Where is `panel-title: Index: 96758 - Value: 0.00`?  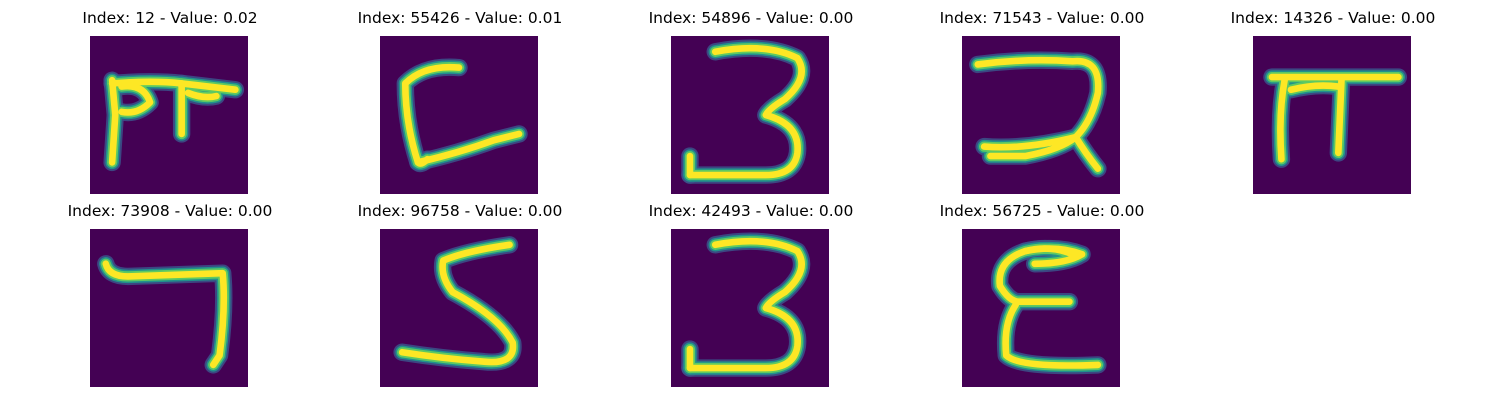 panel-title: Index: 96758 - Value: 0.00 is located at coordinates (460, 211).